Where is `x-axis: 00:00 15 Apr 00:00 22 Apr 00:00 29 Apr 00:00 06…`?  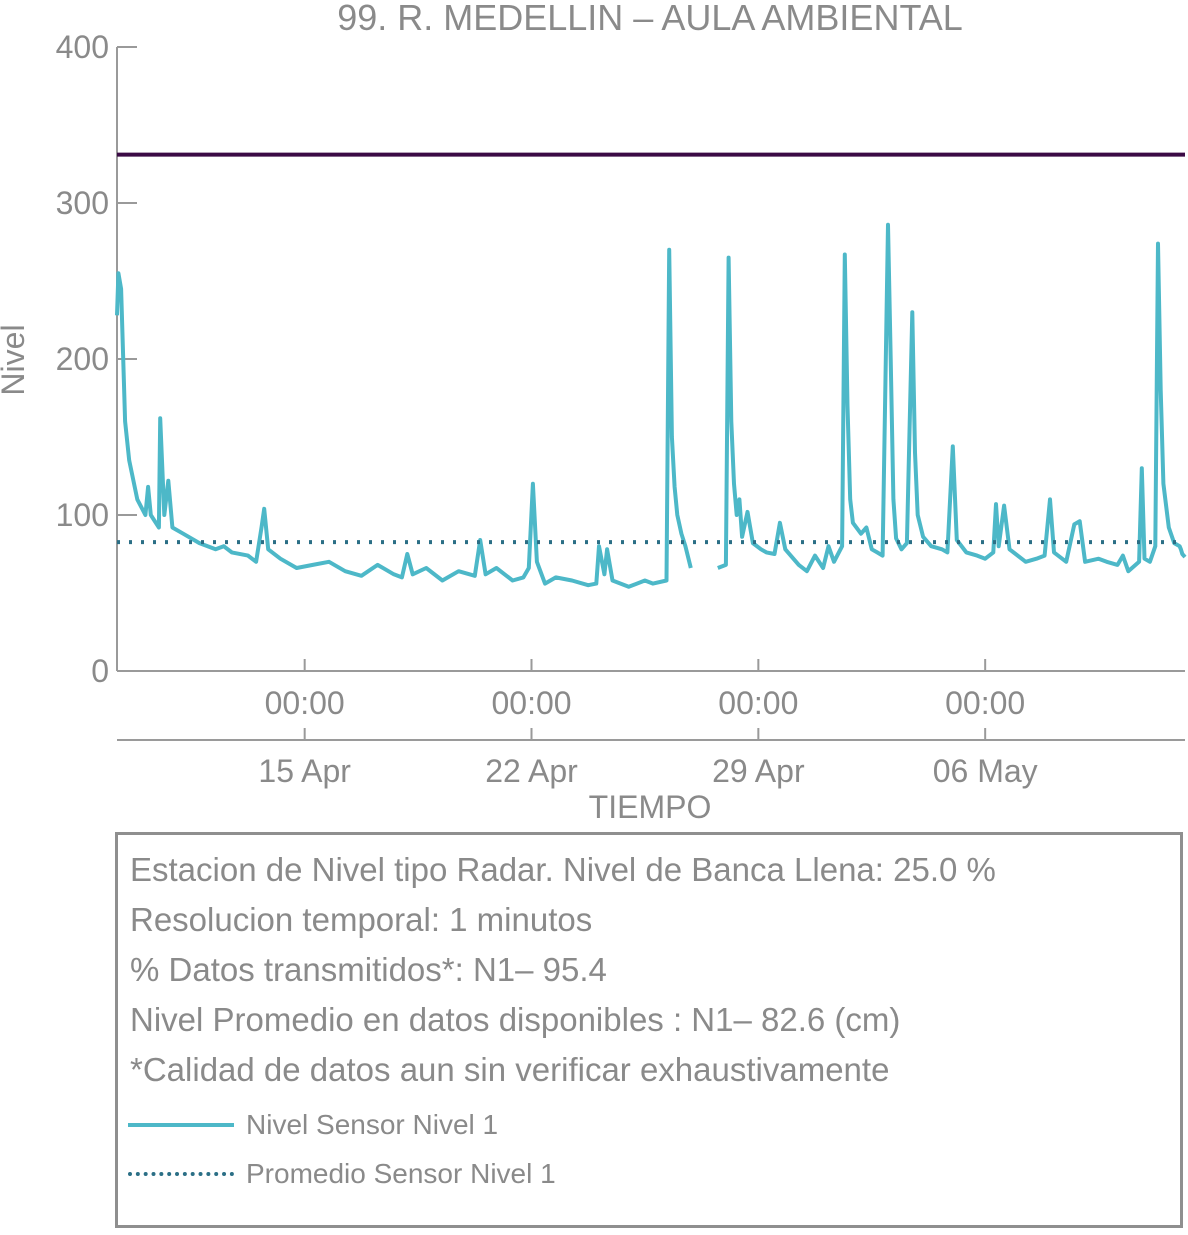
x-axis: 00:00 15 Apr 00:00 22 Apr 00:00 29 Apr 00:00 06… is located at coordinates (651, 724).